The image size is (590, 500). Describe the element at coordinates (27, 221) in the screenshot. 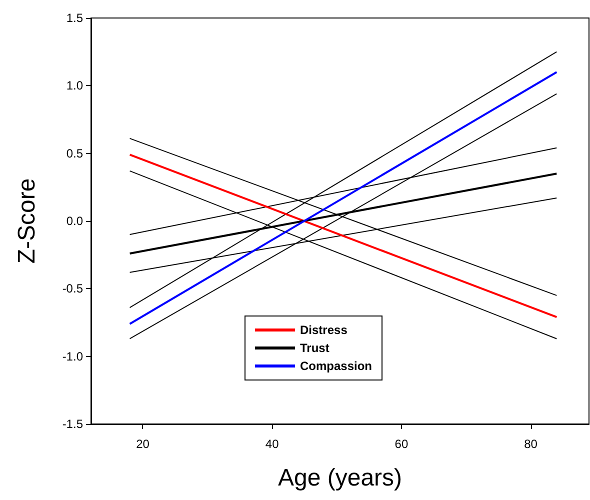

I see `y-axis-title: Z-Score` at that location.